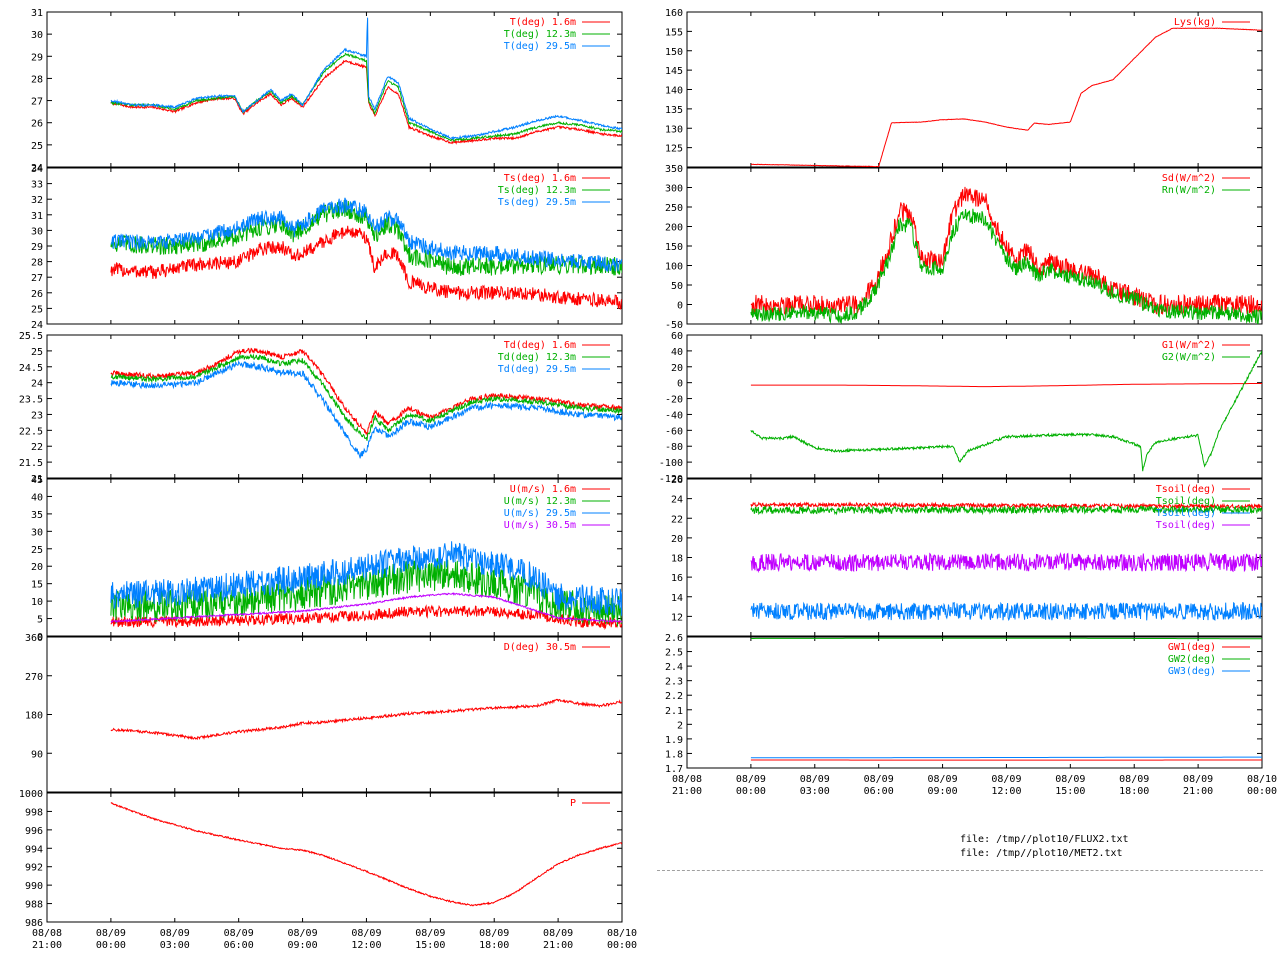 Image resolution: width=1280 pixels, height=960 pixels. I want to click on y-tick-label: -40, so click(674, 415).